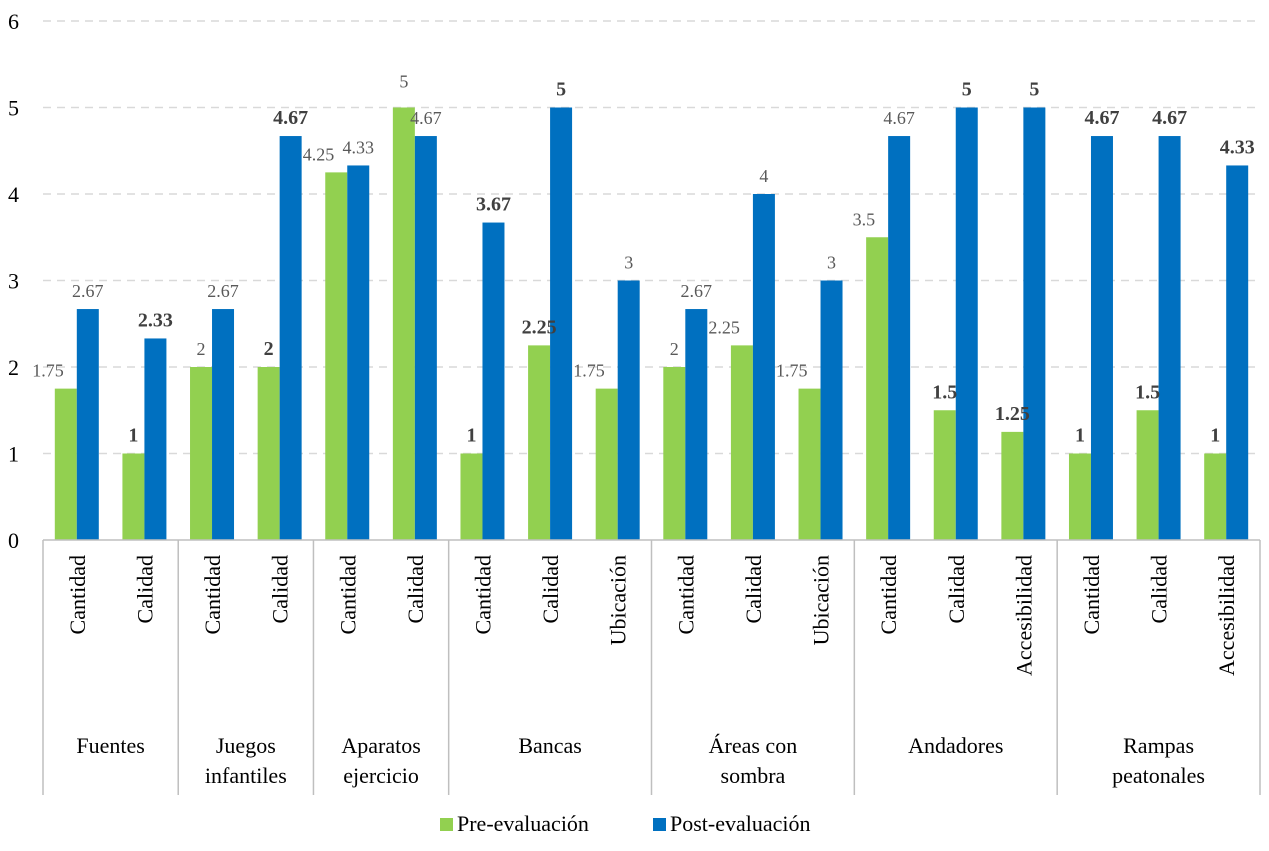  What do you see at coordinates (13, 454) in the screenshot?
I see `y-tick-label: 1` at bounding box center [13, 454].